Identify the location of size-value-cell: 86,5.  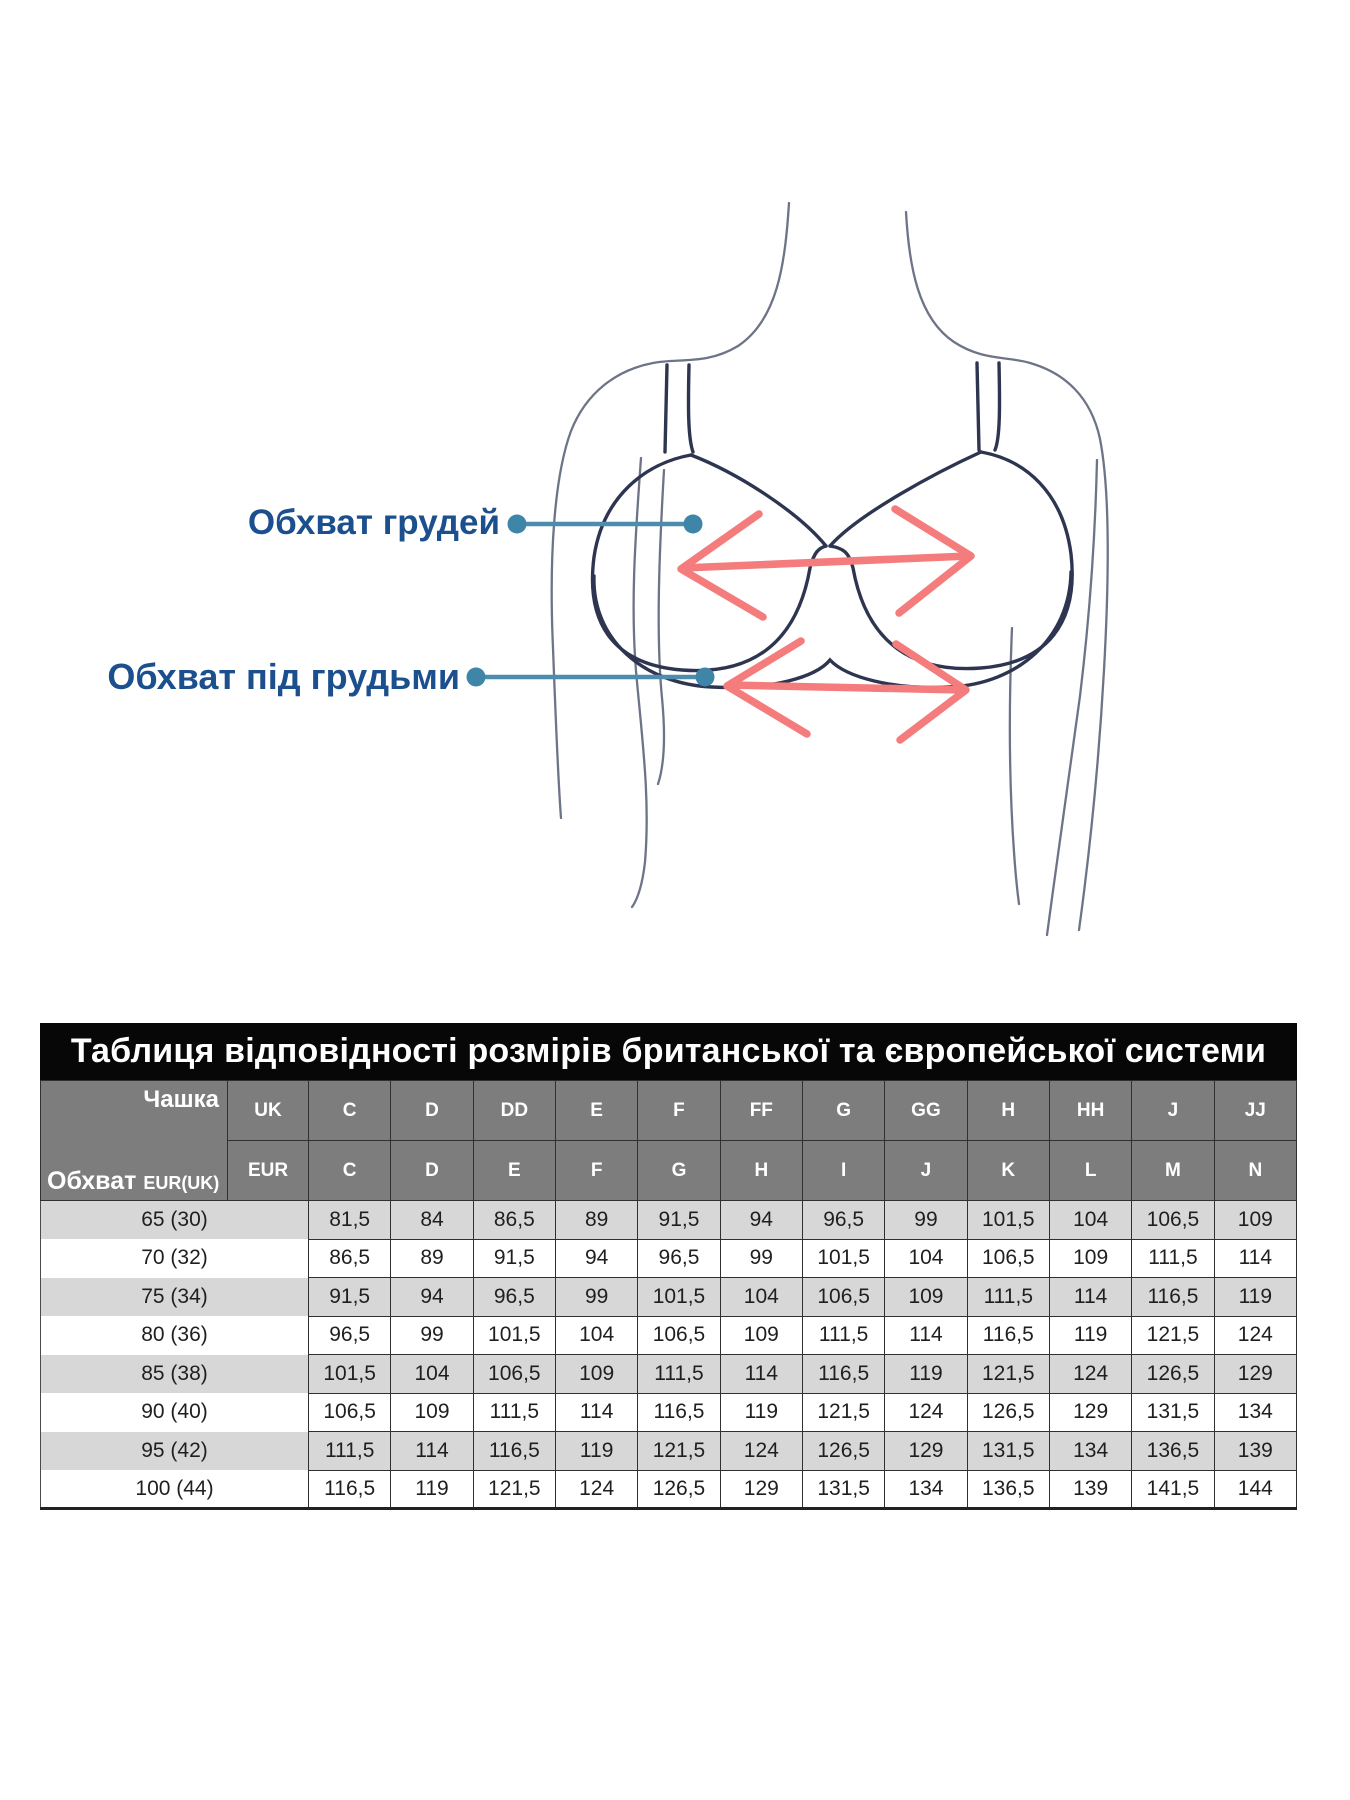
(514, 1220).